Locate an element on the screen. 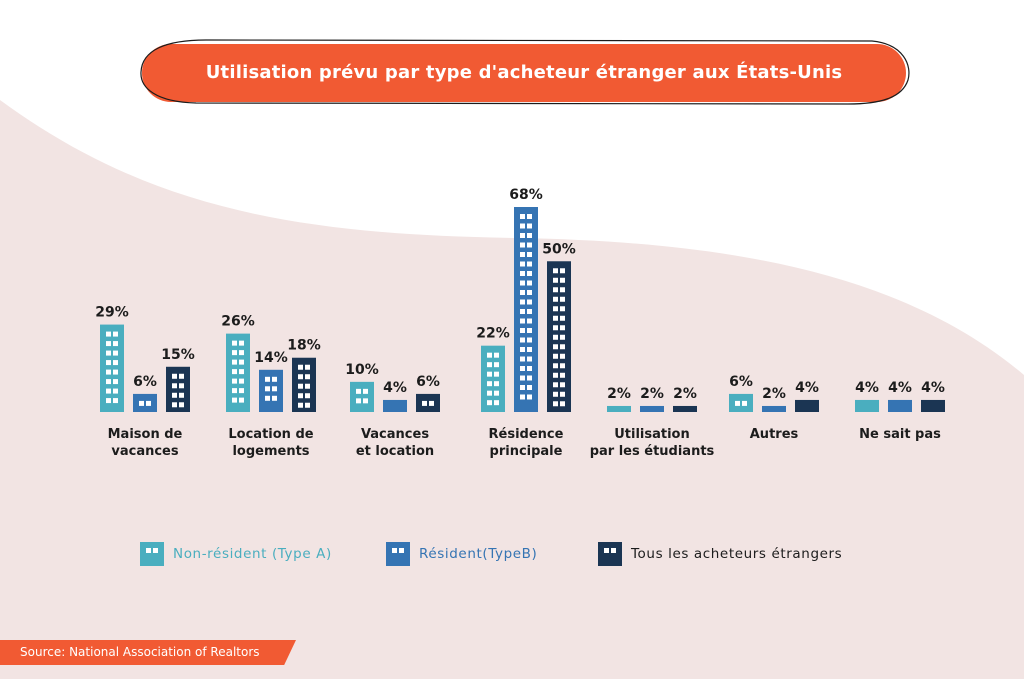  value-label: 10% is located at coordinates (362, 370).